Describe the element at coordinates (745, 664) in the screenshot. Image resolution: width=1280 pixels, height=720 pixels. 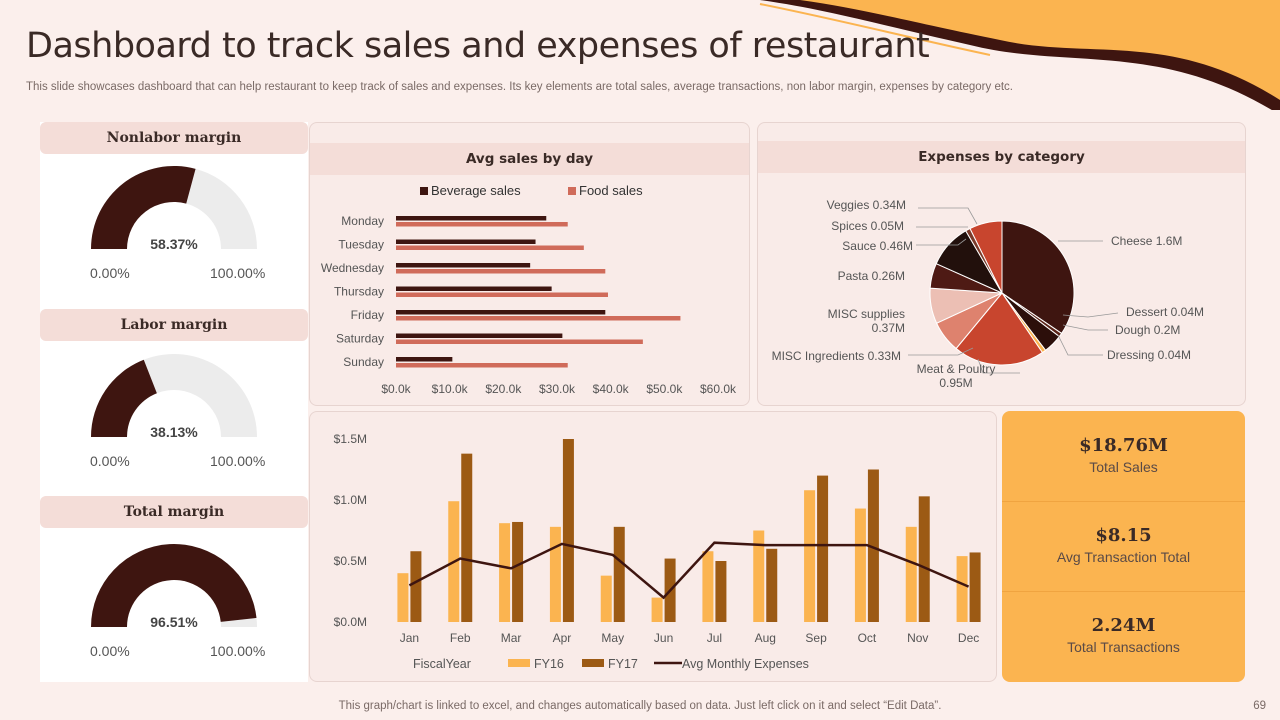
I see `legend-avg-expenses: Avg Monthly Expenses` at that location.